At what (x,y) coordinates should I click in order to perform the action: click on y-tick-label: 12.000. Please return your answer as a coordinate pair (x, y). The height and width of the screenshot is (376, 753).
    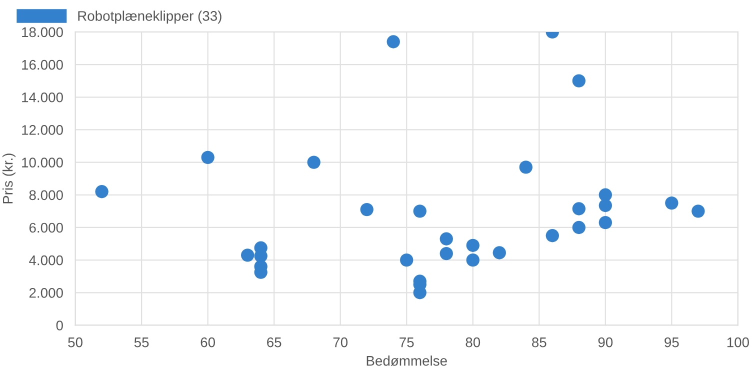
    Looking at the image, I should click on (42, 130).